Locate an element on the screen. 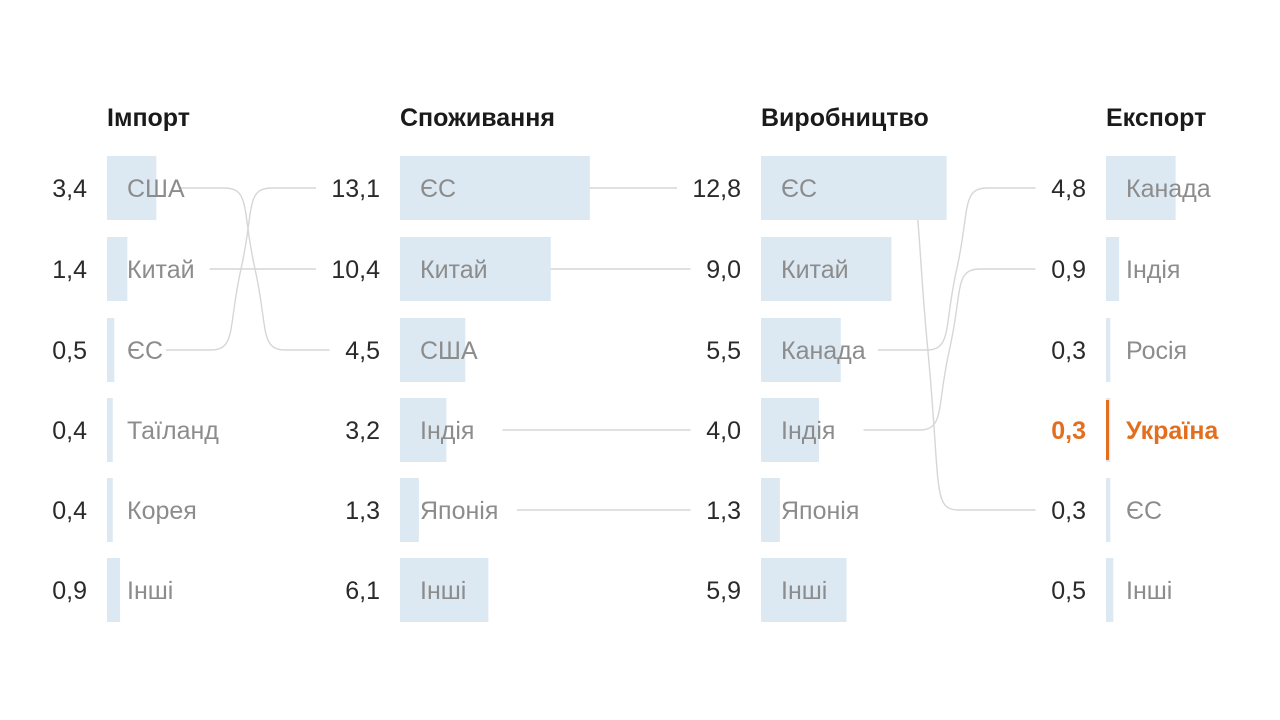  value-label: 13,1 is located at coordinates (355, 189).